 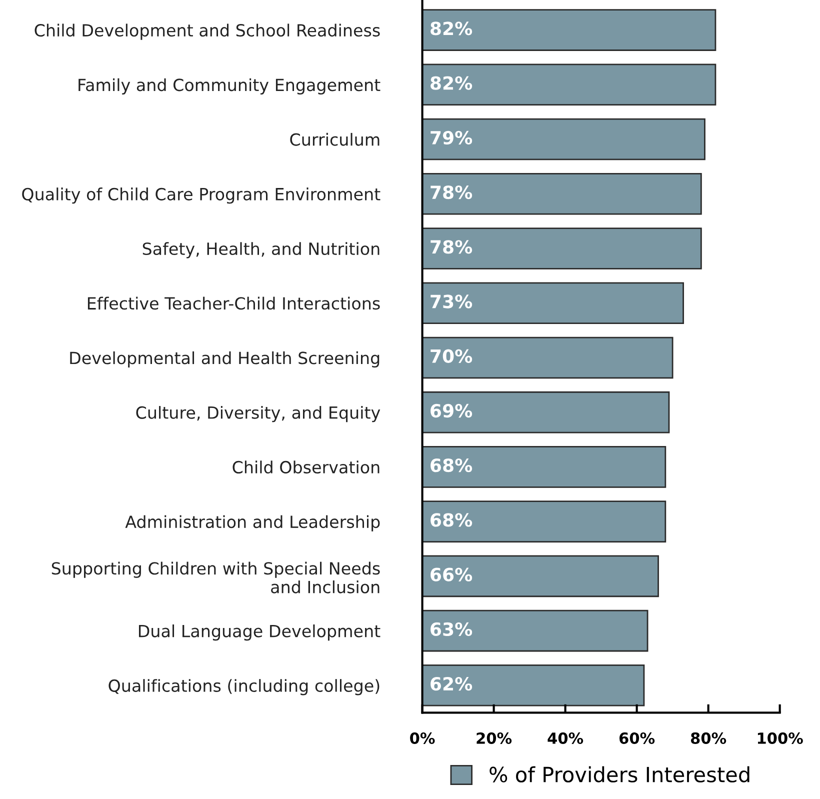 What do you see at coordinates (620, 774) in the screenshot?
I see `legend-label: % of Providers Interested` at bounding box center [620, 774].